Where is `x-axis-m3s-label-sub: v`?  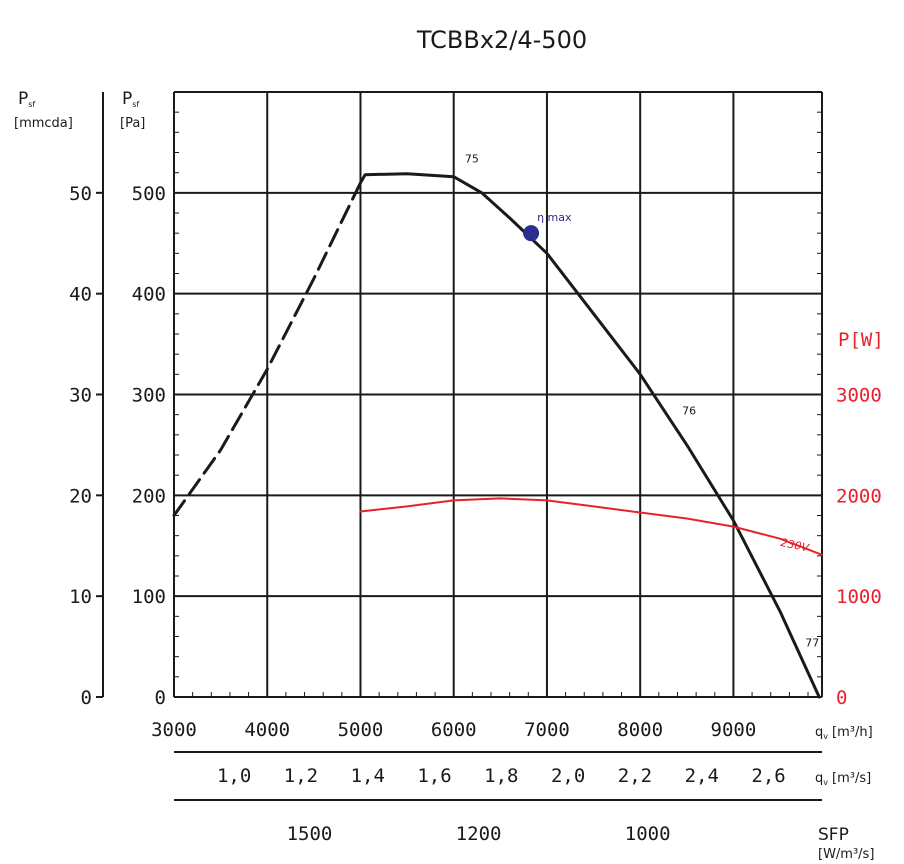
x-axis-m3s-label-sub: v is located at coordinates (825, 782).